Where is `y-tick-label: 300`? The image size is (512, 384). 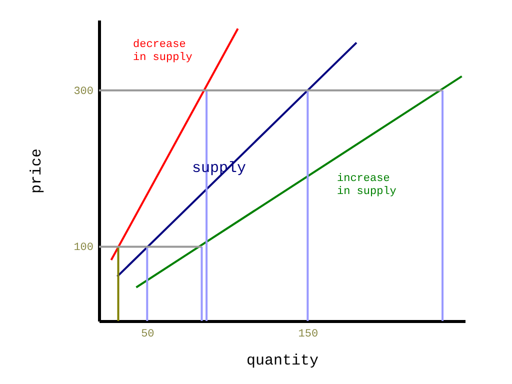
y-tick-label: 300 is located at coordinates (84, 92).